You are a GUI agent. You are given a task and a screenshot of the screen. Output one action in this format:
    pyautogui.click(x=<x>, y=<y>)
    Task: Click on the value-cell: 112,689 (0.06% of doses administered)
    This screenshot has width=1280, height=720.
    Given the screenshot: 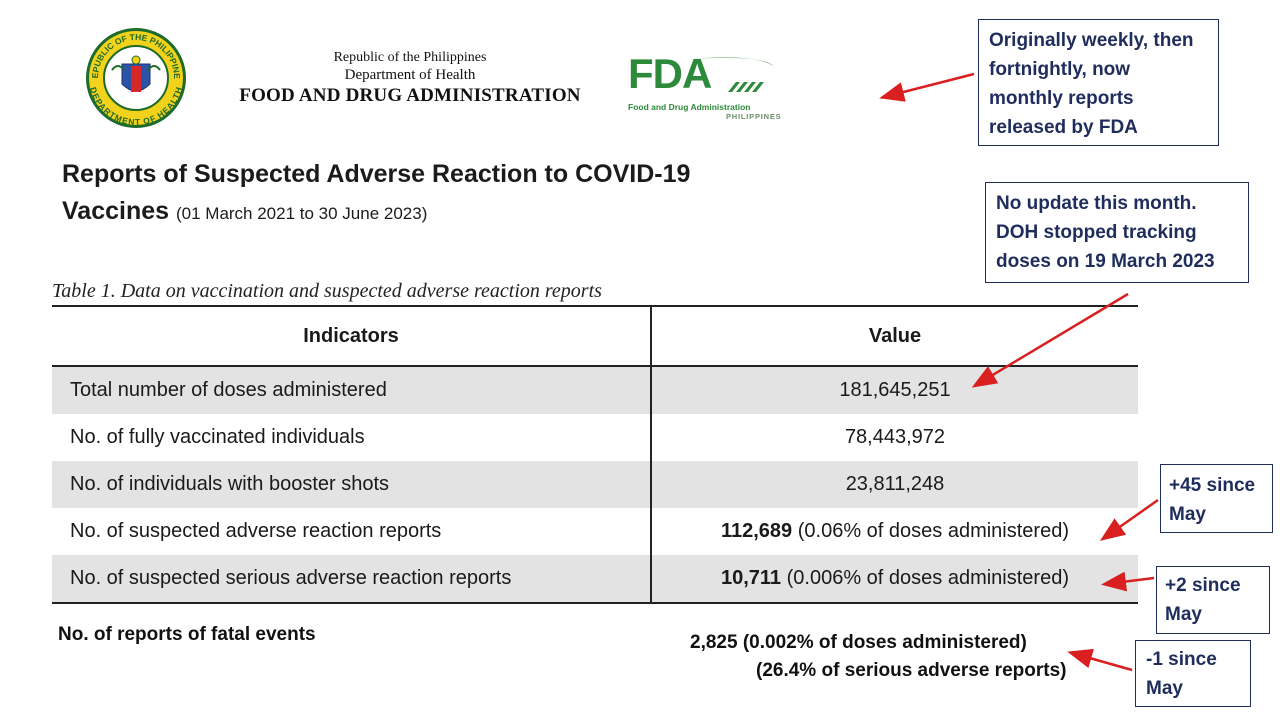 What is the action you would take?
    pyautogui.click(x=894, y=531)
    